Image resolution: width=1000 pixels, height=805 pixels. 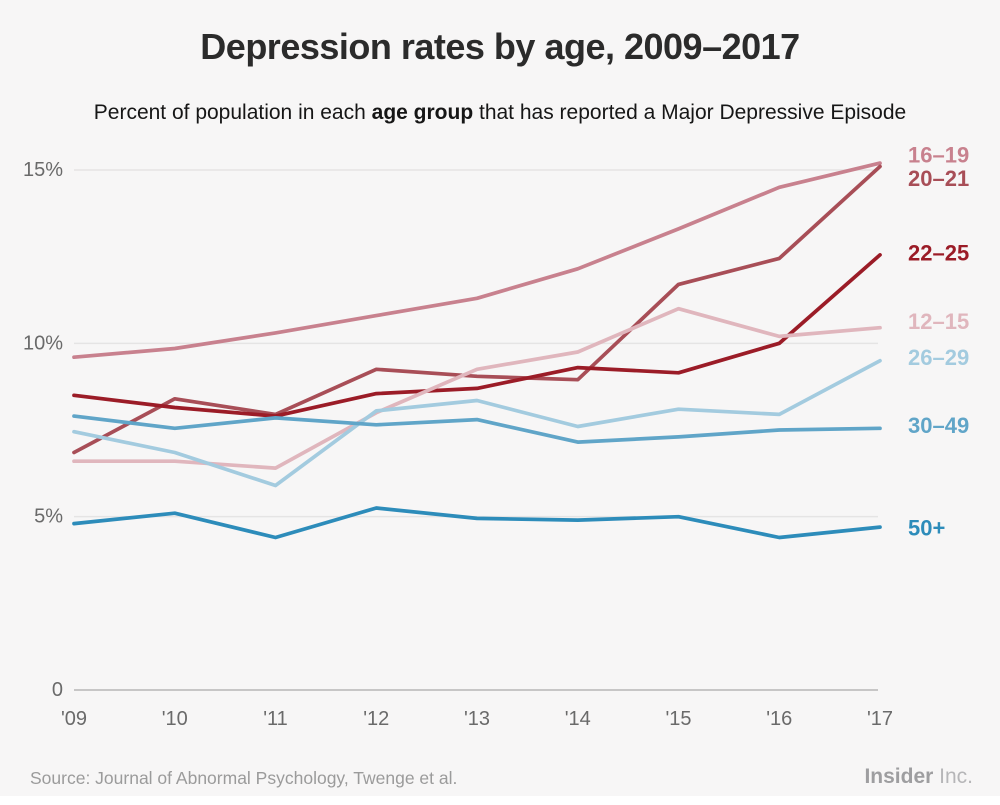 What do you see at coordinates (57, 690) in the screenshot?
I see `y-axis-tick-label-0: 0` at bounding box center [57, 690].